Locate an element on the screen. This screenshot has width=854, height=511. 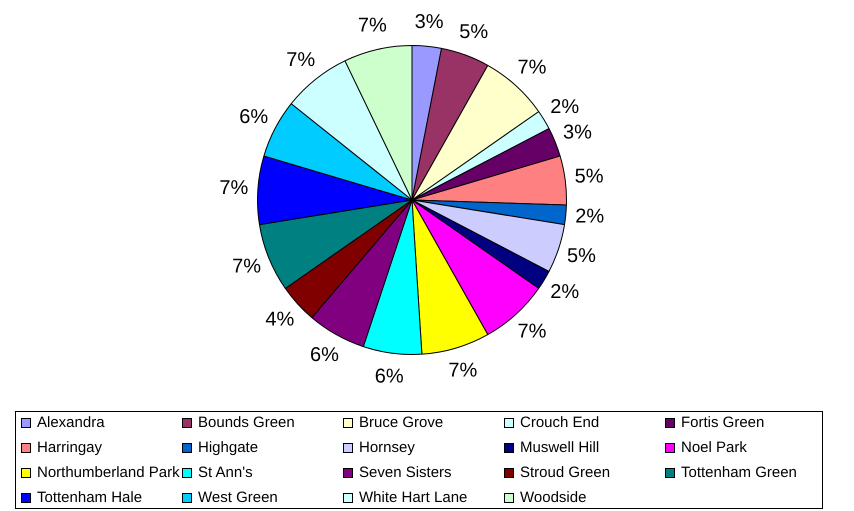
legend-label: Hornsey is located at coordinates (387, 447).